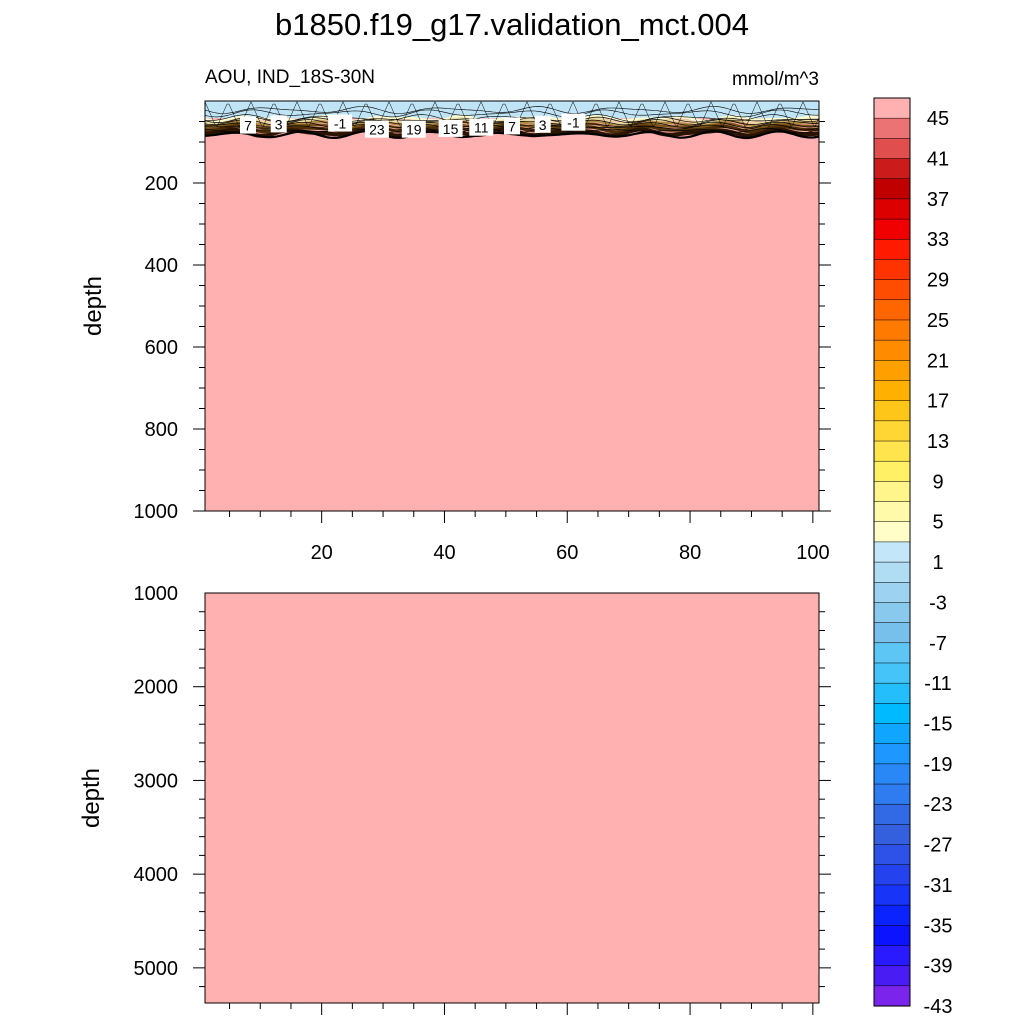 This screenshot has height=1024, width=1024. Describe the element at coordinates (567, 553) in the screenshot. I see `x-tick-label: 60` at that location.